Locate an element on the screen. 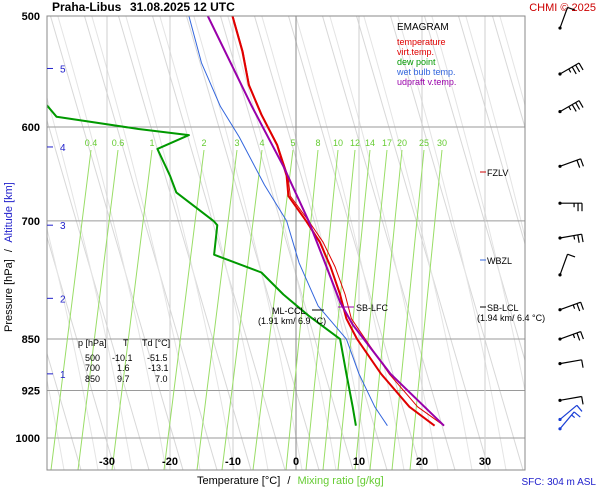  mixing-ratio-label: 14 is located at coordinates (370, 143).